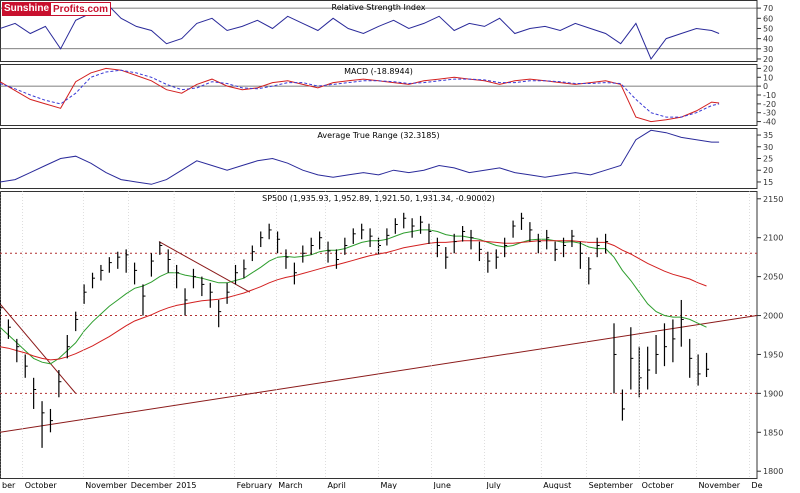 Image resolution: width=800 pixels, height=493 pixels. I want to click on rsi-ytick-label: 50, so click(768, 28).